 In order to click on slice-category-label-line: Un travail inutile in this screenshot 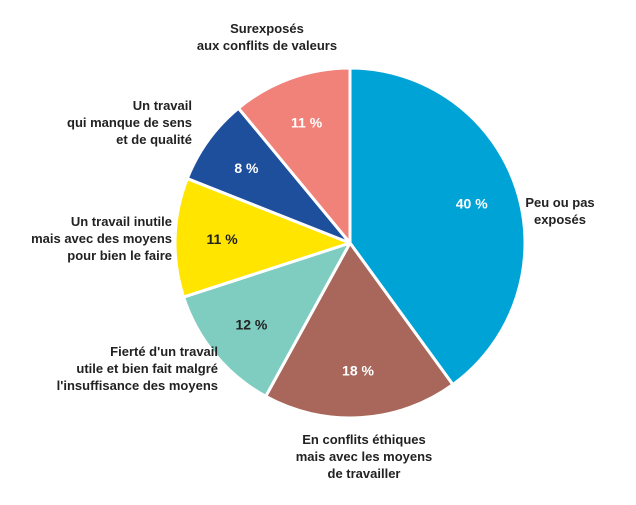, I will do `click(121, 221)`.